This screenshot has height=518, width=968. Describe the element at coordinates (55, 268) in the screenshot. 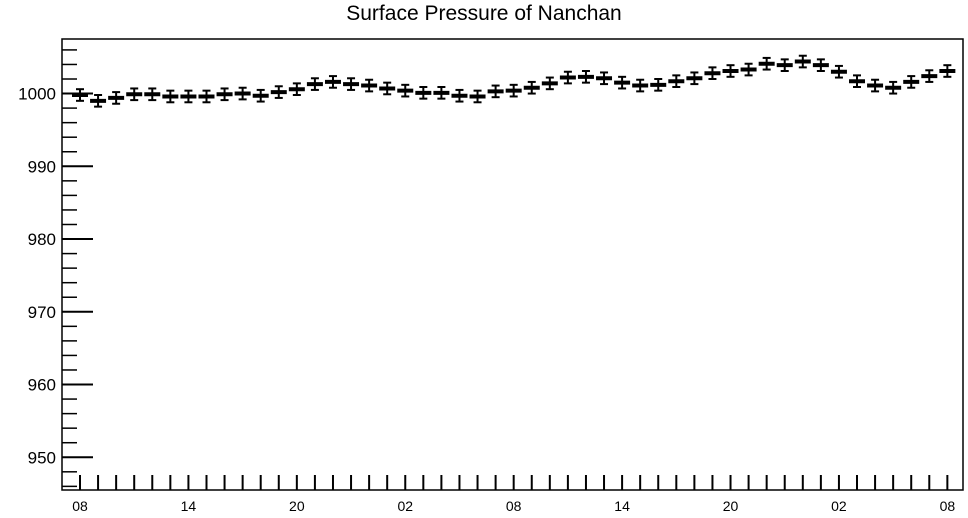

I see `y-axis: 950 960 970 980 990 1000` at that location.